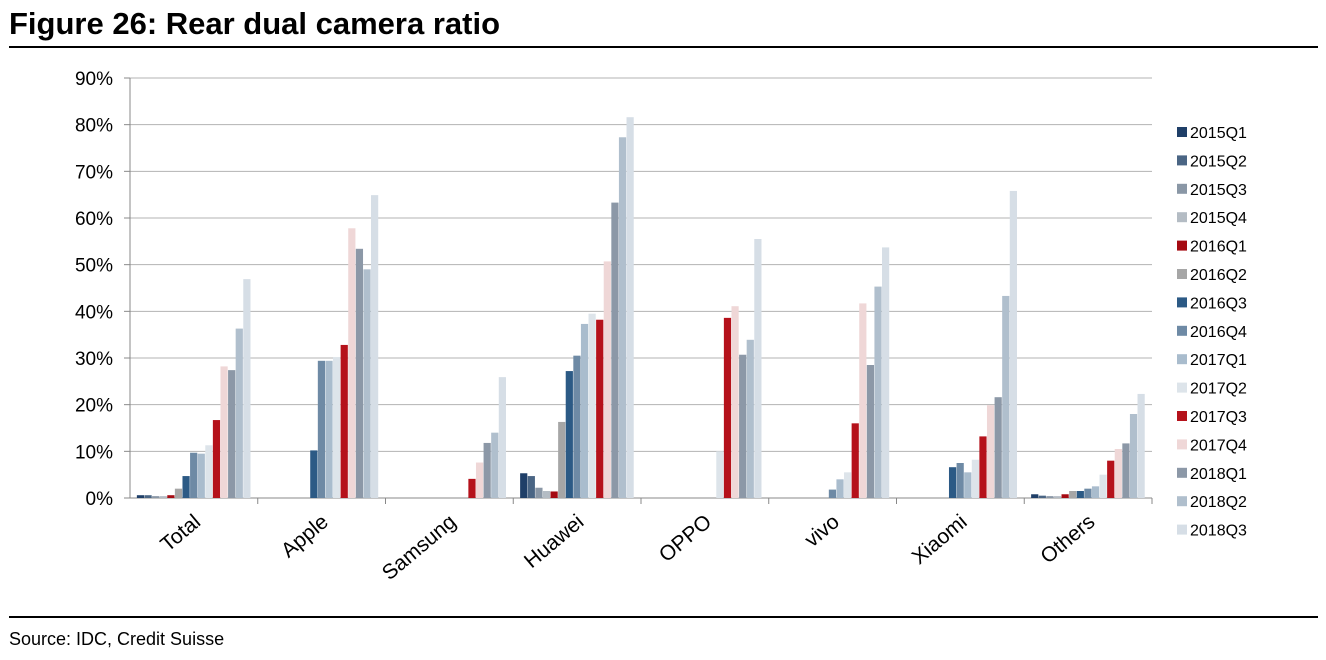 The height and width of the screenshot is (660, 1326). What do you see at coordinates (886, 372) in the screenshot?
I see `bar-2018Q3-vivo` at bounding box center [886, 372].